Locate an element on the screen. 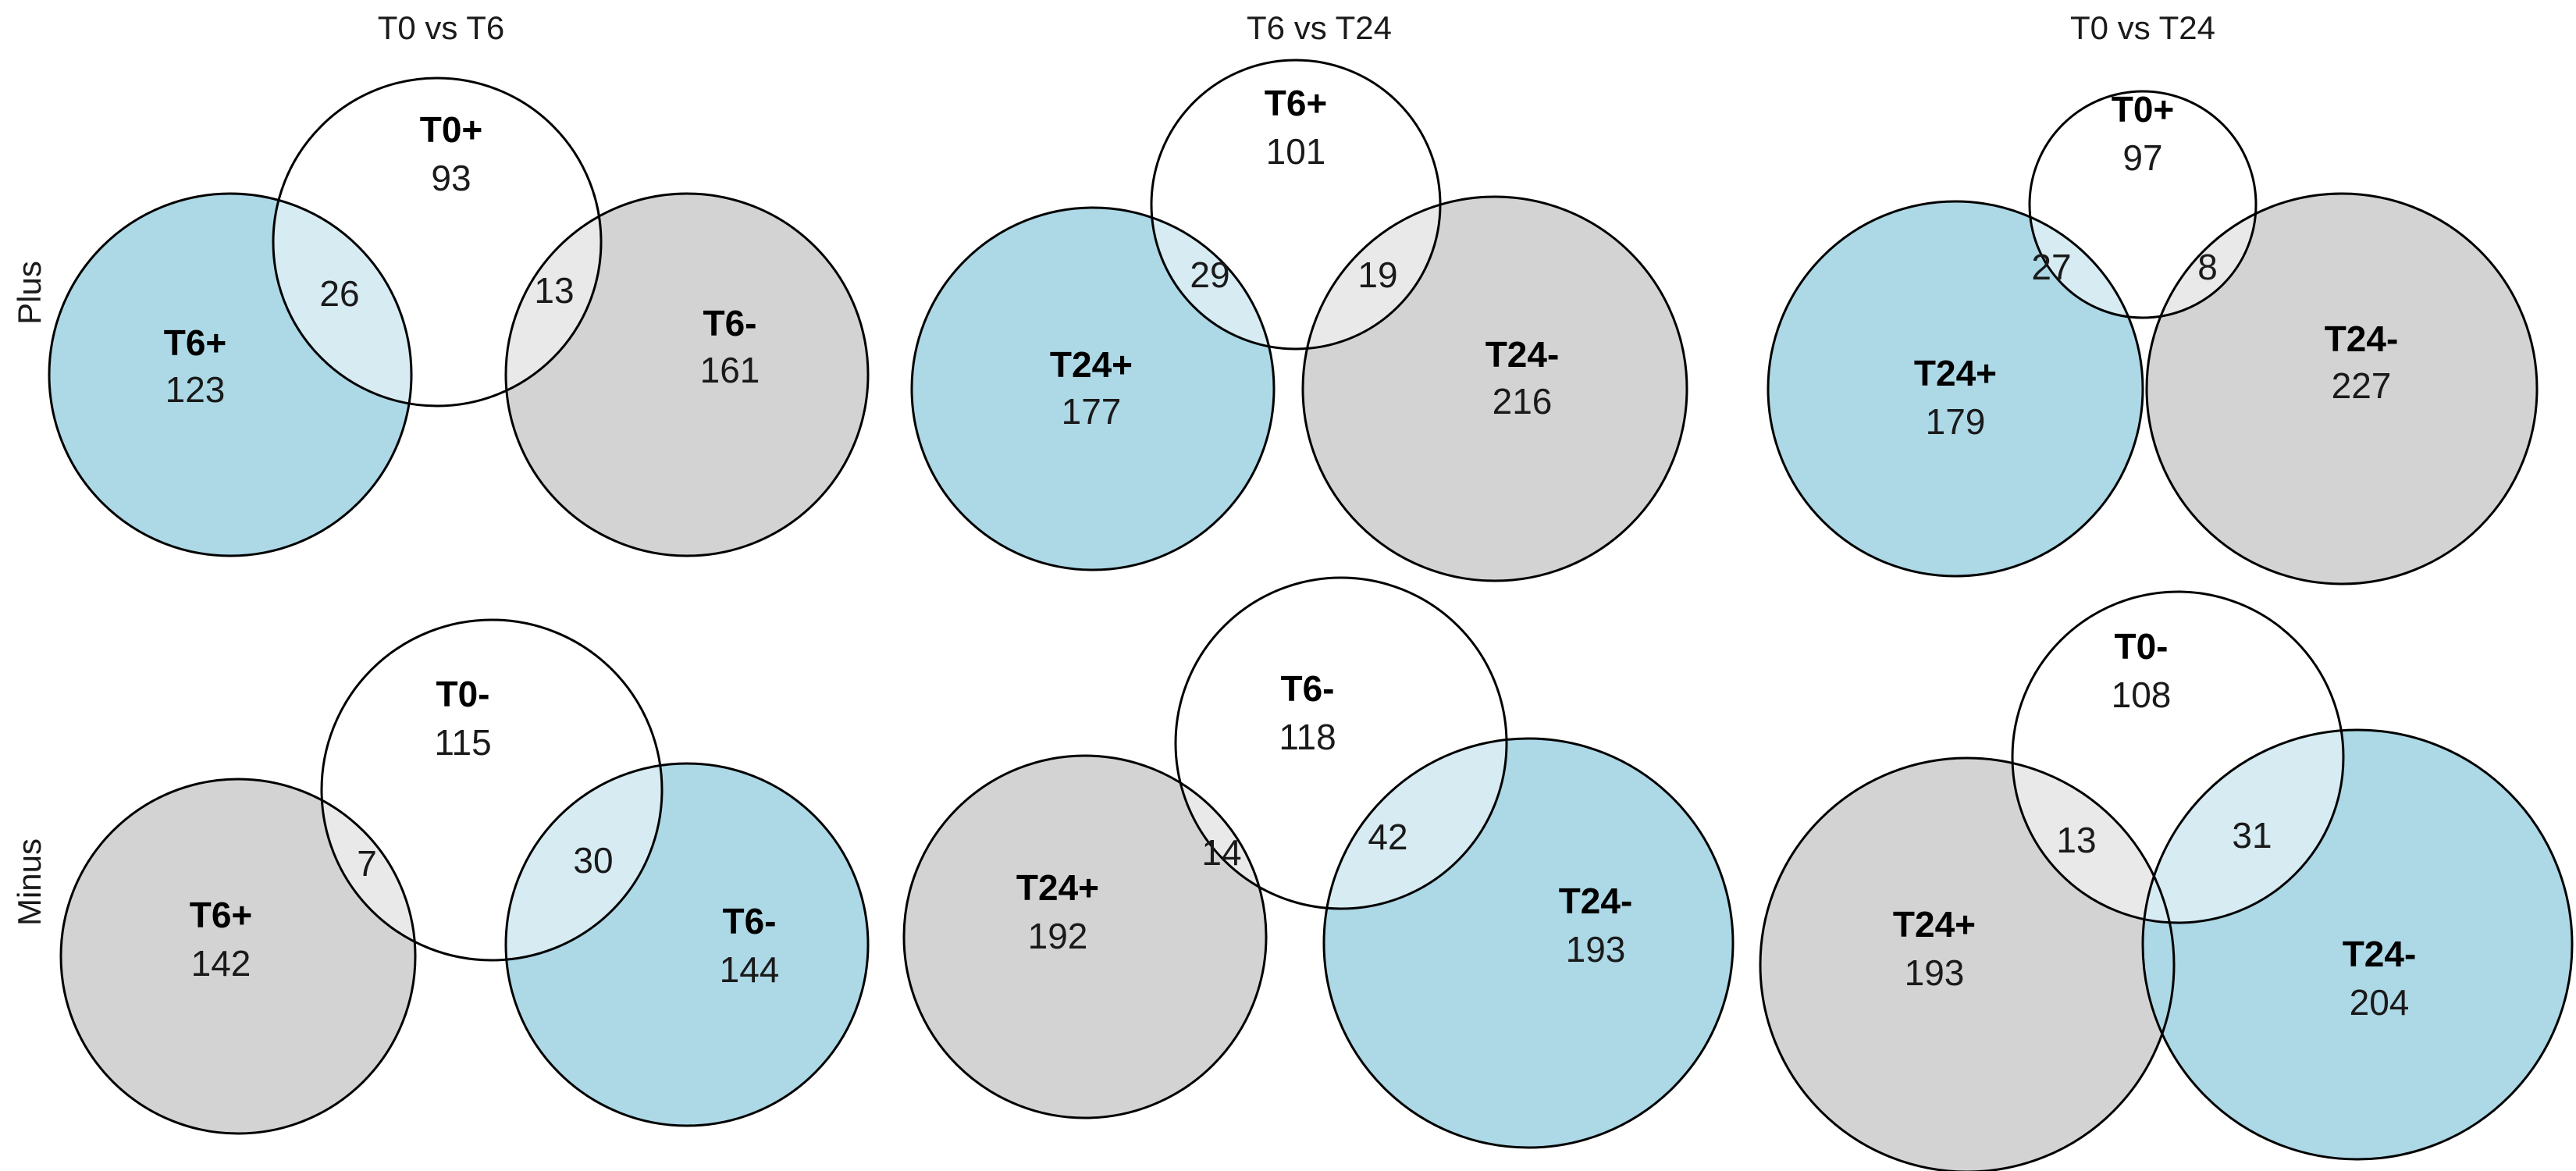  overlap-left-count: 13 is located at coordinates (2076, 840).